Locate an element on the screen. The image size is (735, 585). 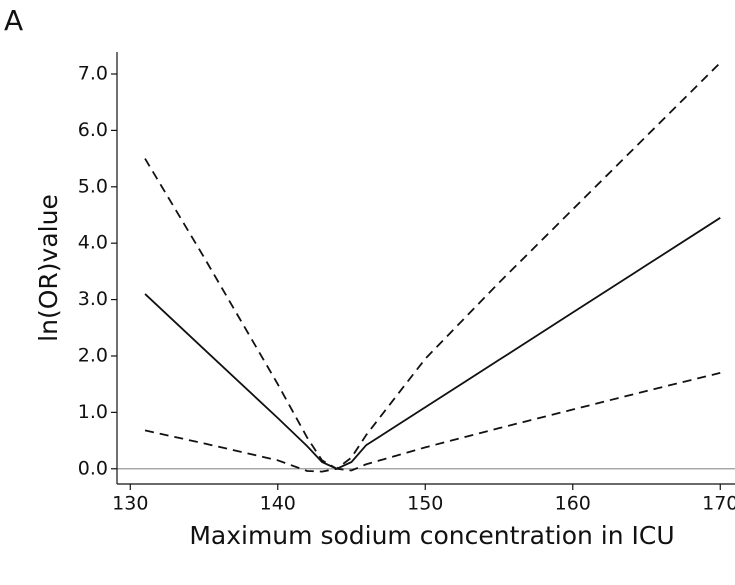
y-tick-label: 7.0 is located at coordinates (93, 73).